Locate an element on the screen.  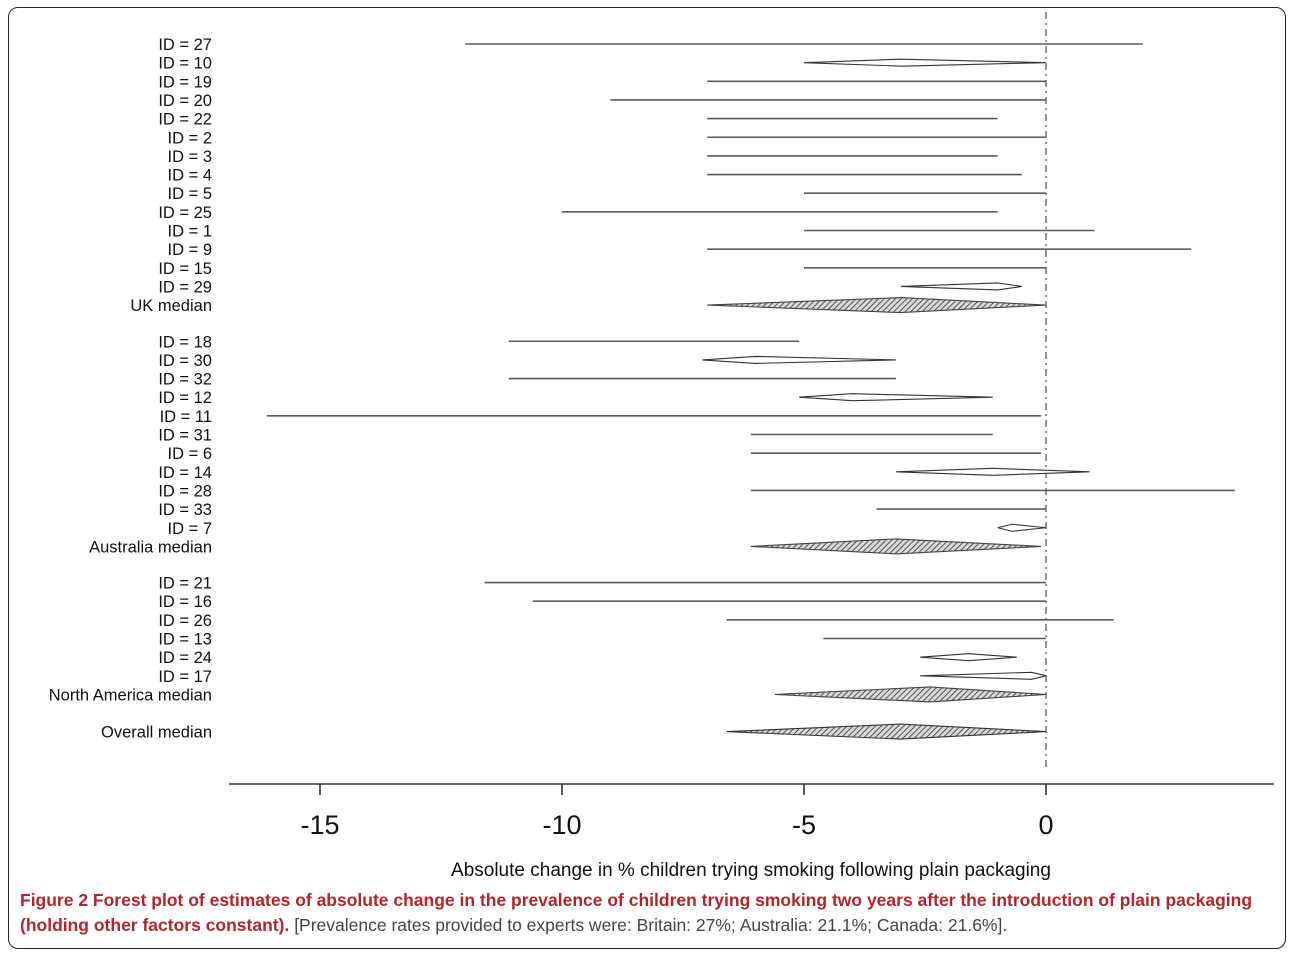
row-label: ID = 2 is located at coordinates (190, 138).